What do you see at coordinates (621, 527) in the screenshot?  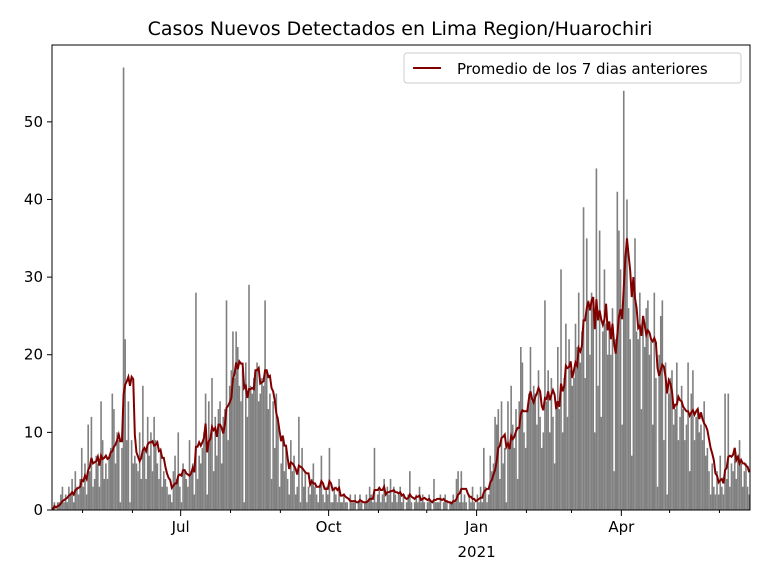 I see `x-tick-label: Apr` at bounding box center [621, 527].